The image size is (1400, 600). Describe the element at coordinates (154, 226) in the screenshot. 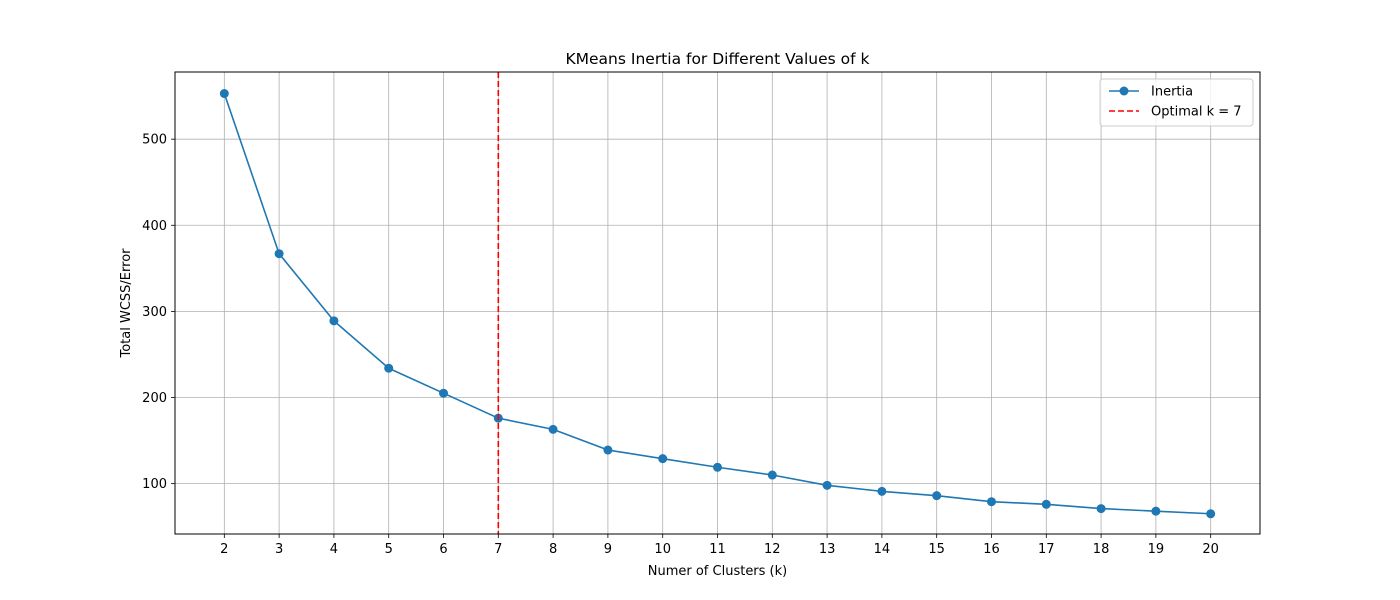

I see `y-tick-label: 400` at that location.